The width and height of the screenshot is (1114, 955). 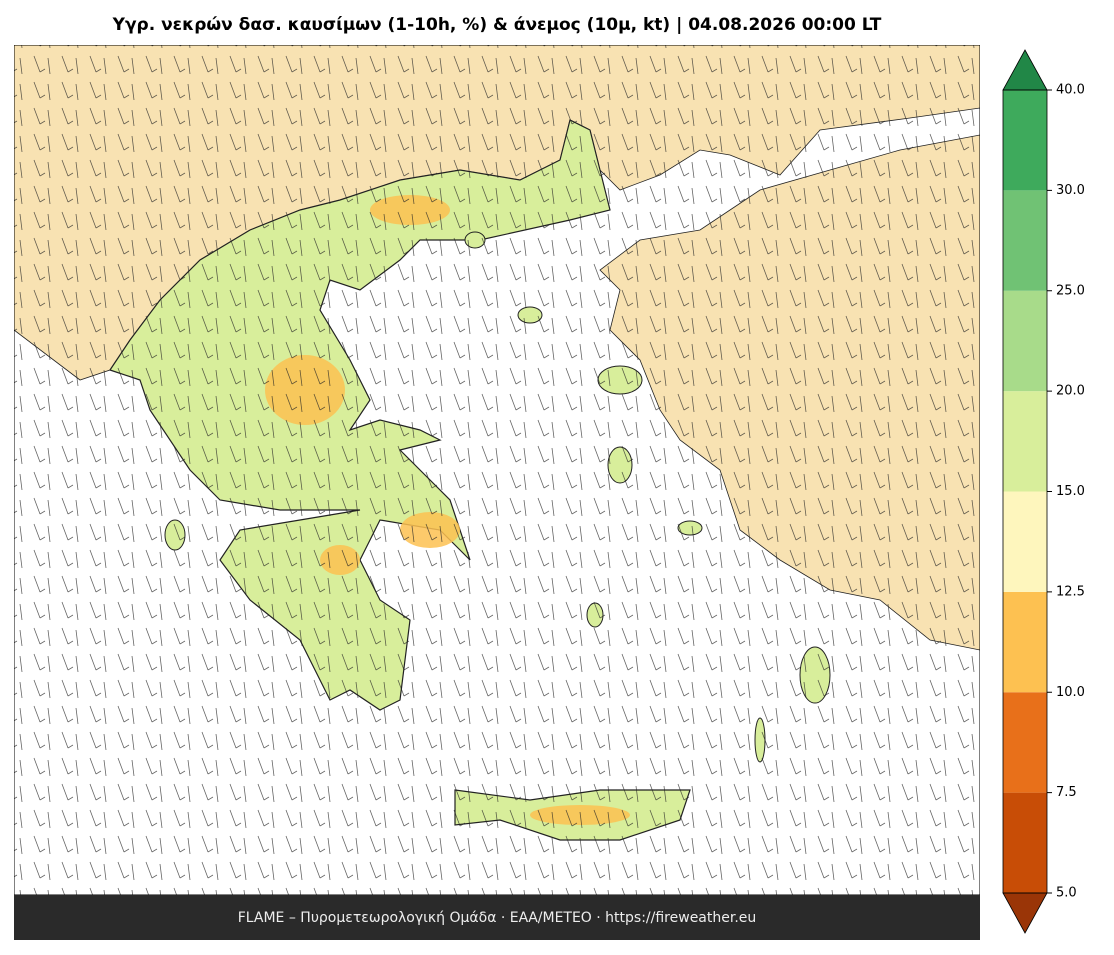 I want to click on footer-bar, so click(x=497, y=917).